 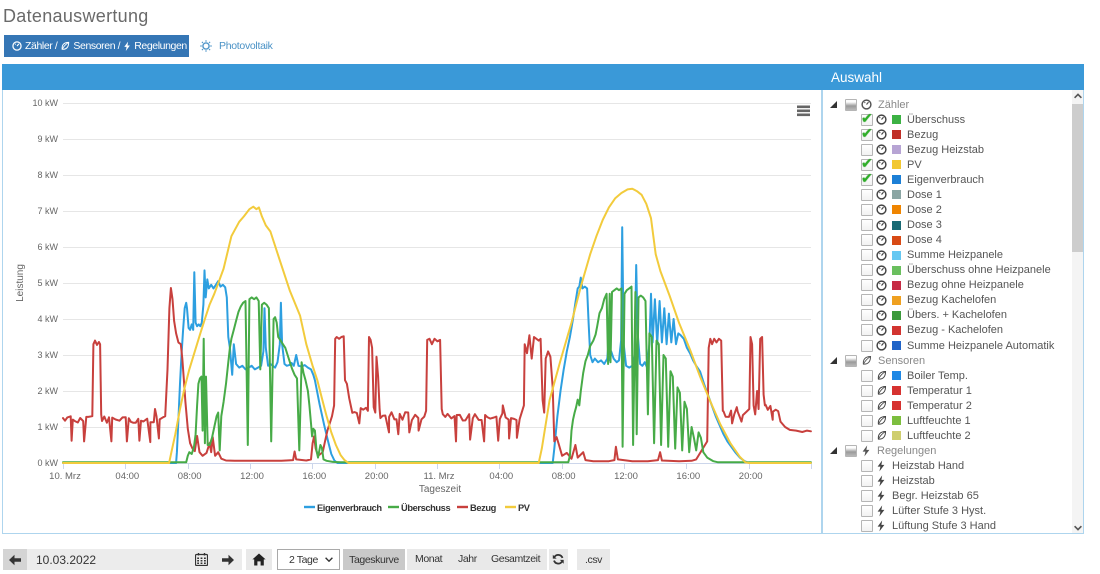 I want to click on svg-text: 1 kW, so click(x=47, y=427).